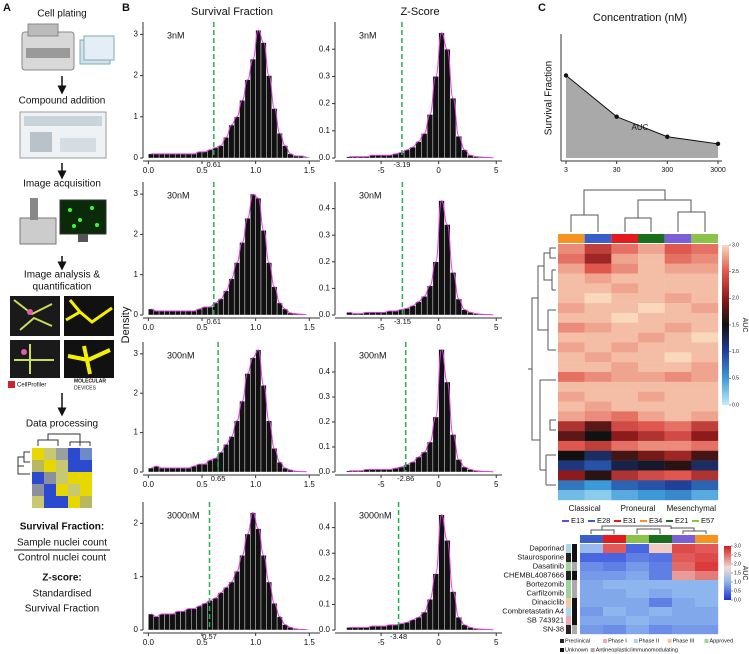 This screenshot has width=749, height=654. What do you see at coordinates (218, 478) in the screenshot?
I see `threshold-label: 0.65` at bounding box center [218, 478].